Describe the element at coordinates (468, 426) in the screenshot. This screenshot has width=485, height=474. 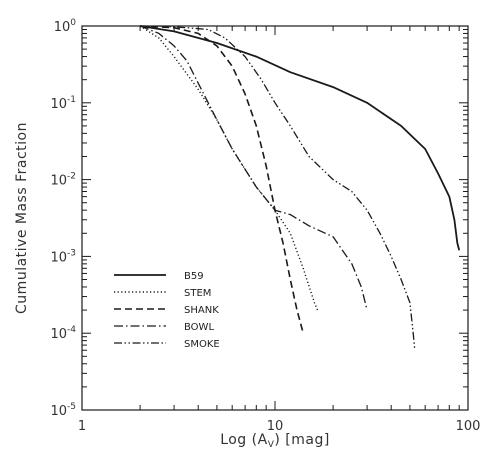
I see `x-tick-label: 100` at that location.